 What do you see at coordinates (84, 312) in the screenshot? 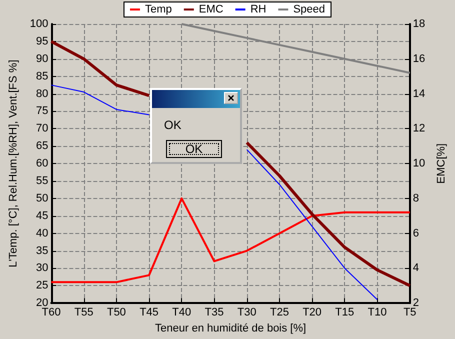
I see `x-tick-label: T55` at bounding box center [84, 312].